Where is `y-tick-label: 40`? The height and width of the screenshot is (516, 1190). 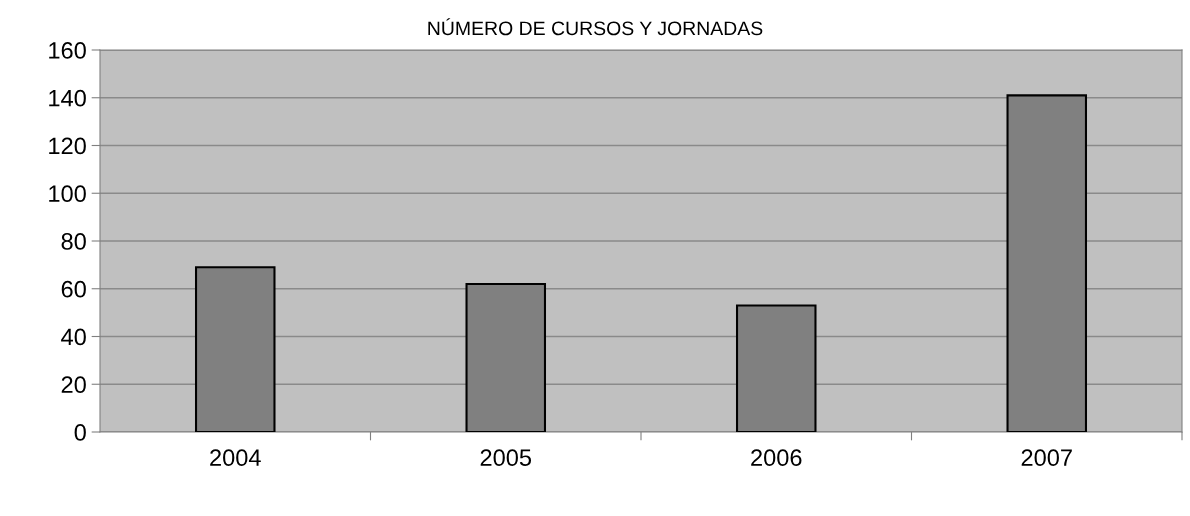 y-tick-label: 40 is located at coordinates (73, 337).